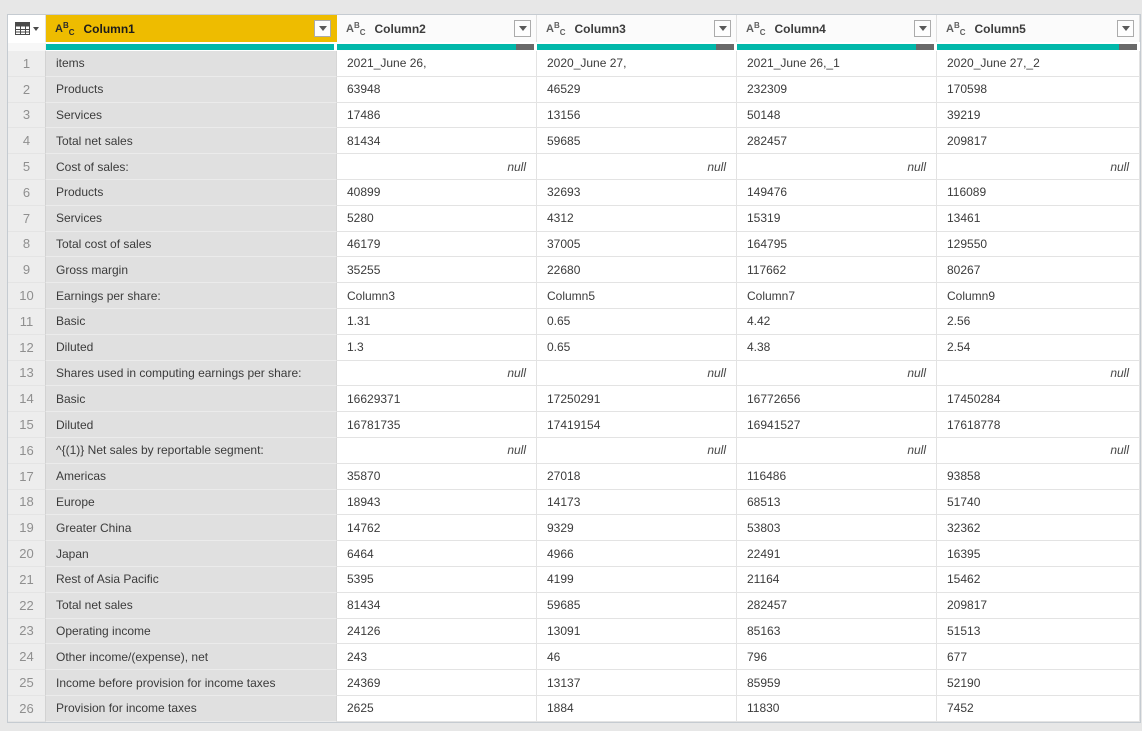 Image resolution: width=1142 pixels, height=731 pixels. Describe the element at coordinates (27, 192) in the screenshot. I see `row-number: 6` at that location.